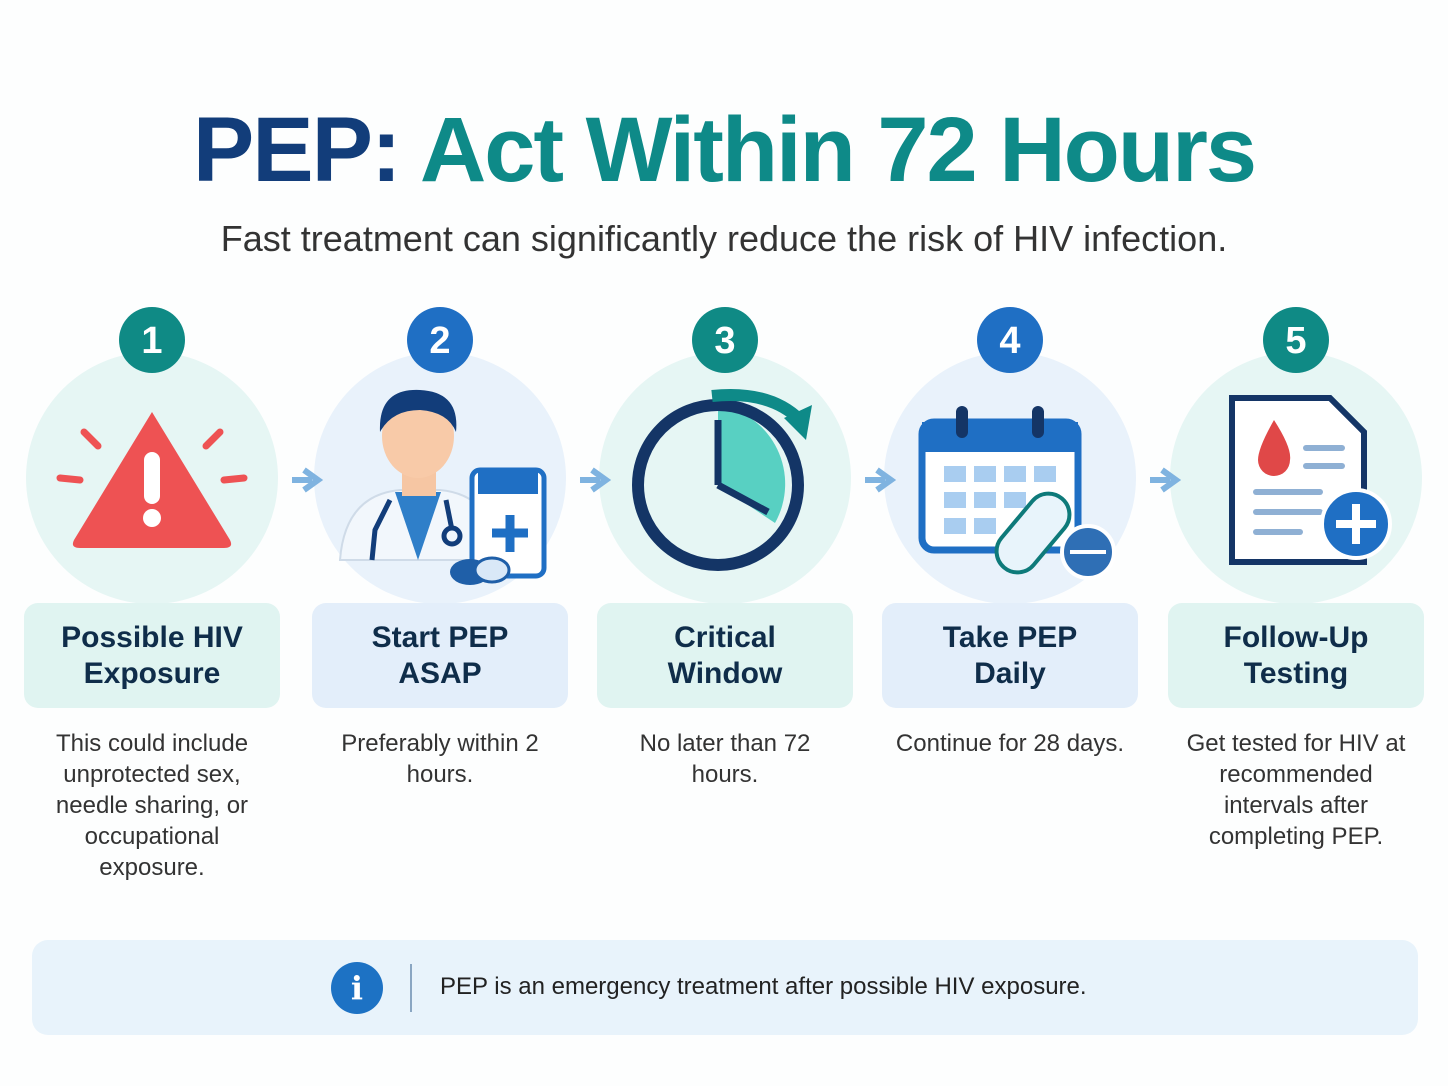 The image size is (1448, 1086). I want to click on icon-calendar, so click(1017, 493).